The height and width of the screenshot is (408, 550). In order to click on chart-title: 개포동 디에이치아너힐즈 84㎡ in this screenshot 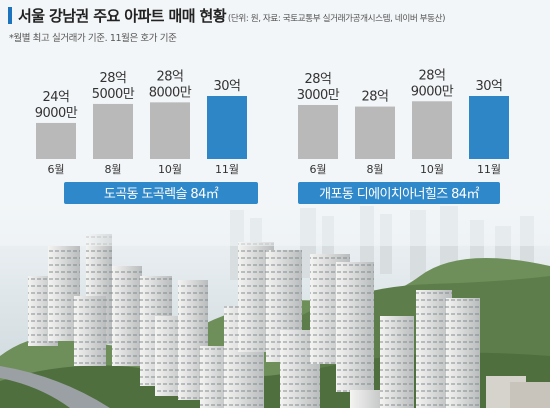, I will do `click(399, 194)`.